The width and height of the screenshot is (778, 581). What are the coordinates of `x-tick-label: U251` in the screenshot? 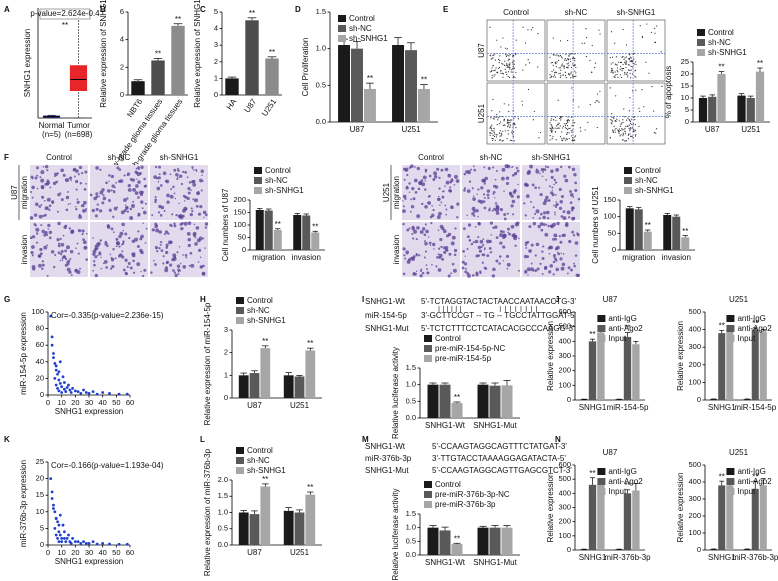 It's located at (411, 129).